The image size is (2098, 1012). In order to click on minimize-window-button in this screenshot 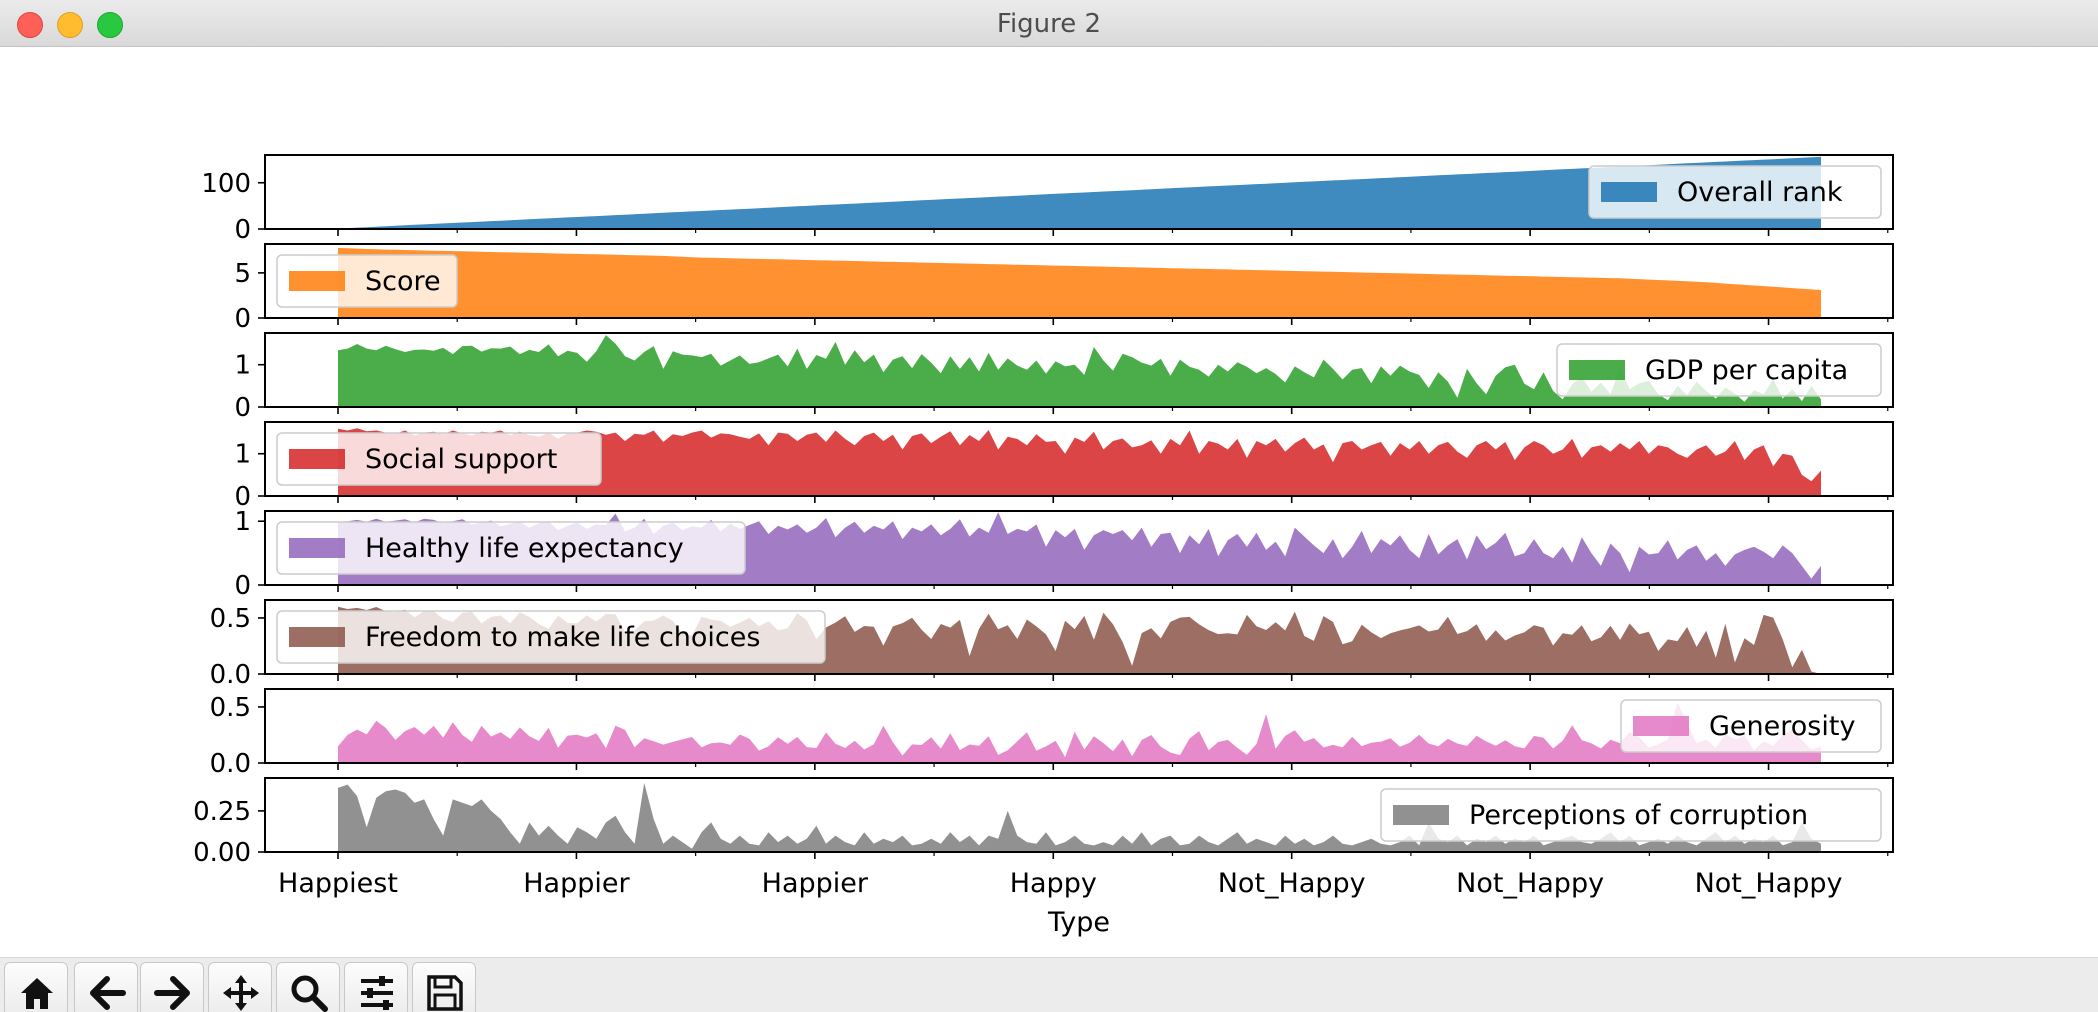, I will do `click(70, 25)`.